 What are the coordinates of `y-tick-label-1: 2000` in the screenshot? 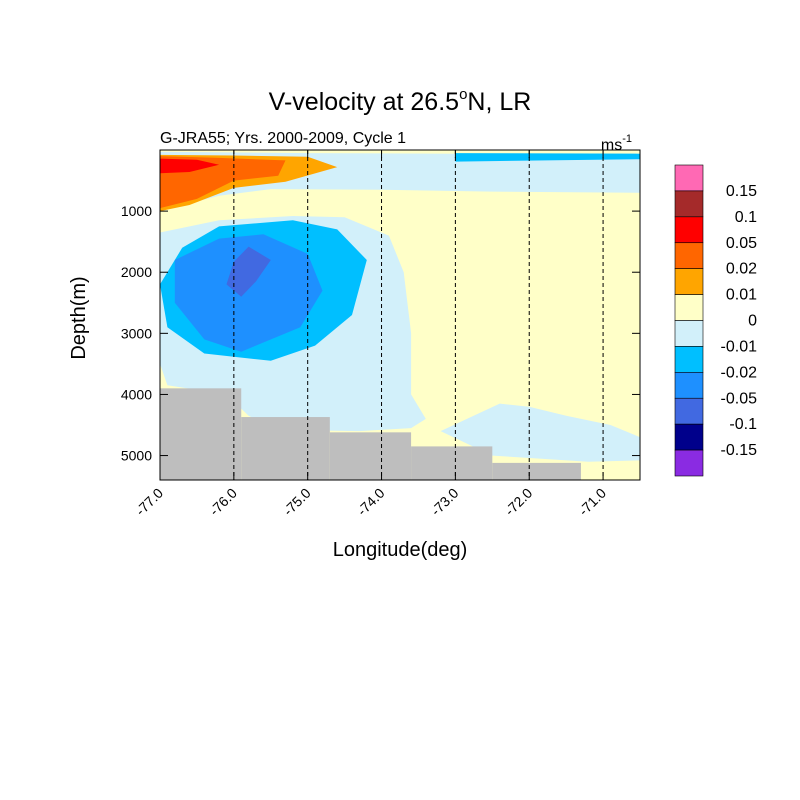 It's located at (136, 272).